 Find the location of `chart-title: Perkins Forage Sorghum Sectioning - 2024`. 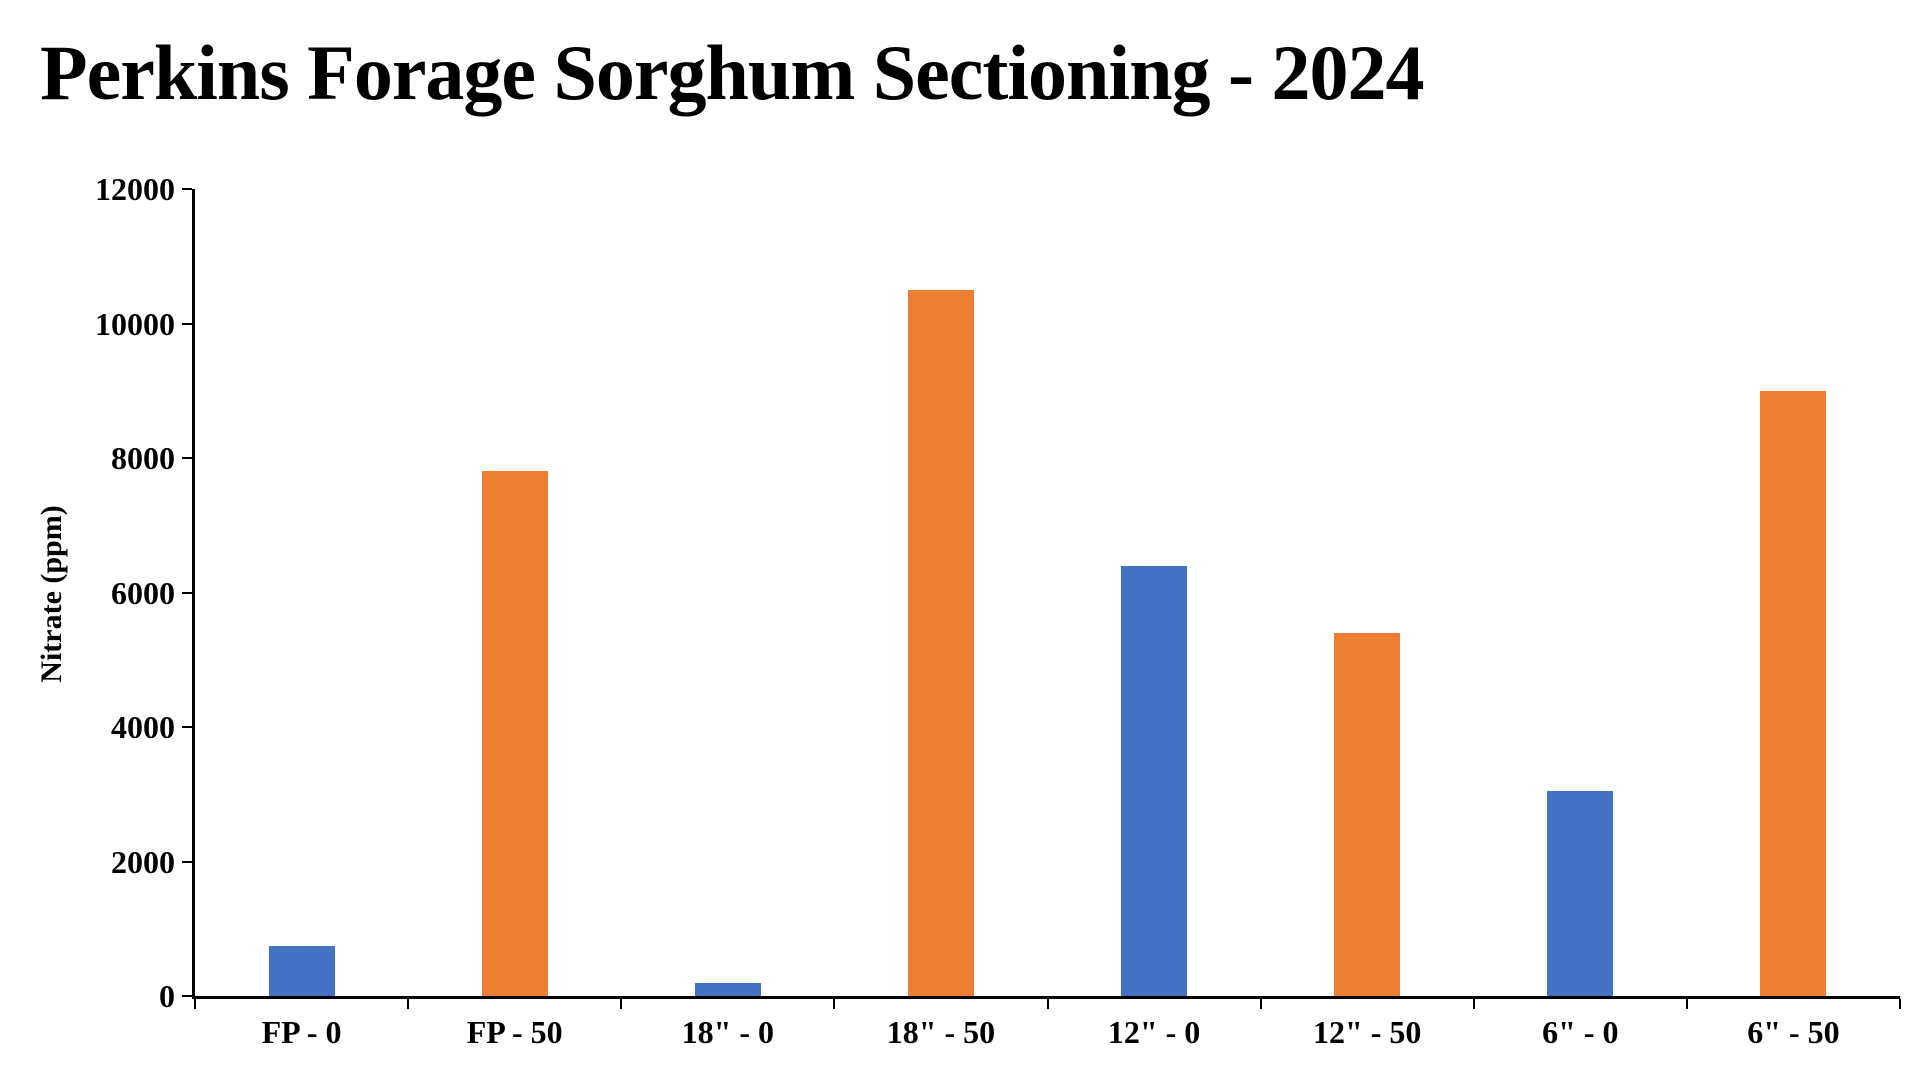

chart-title: Perkins Forage Sorghum Sectioning - 2024 is located at coordinates (732, 72).